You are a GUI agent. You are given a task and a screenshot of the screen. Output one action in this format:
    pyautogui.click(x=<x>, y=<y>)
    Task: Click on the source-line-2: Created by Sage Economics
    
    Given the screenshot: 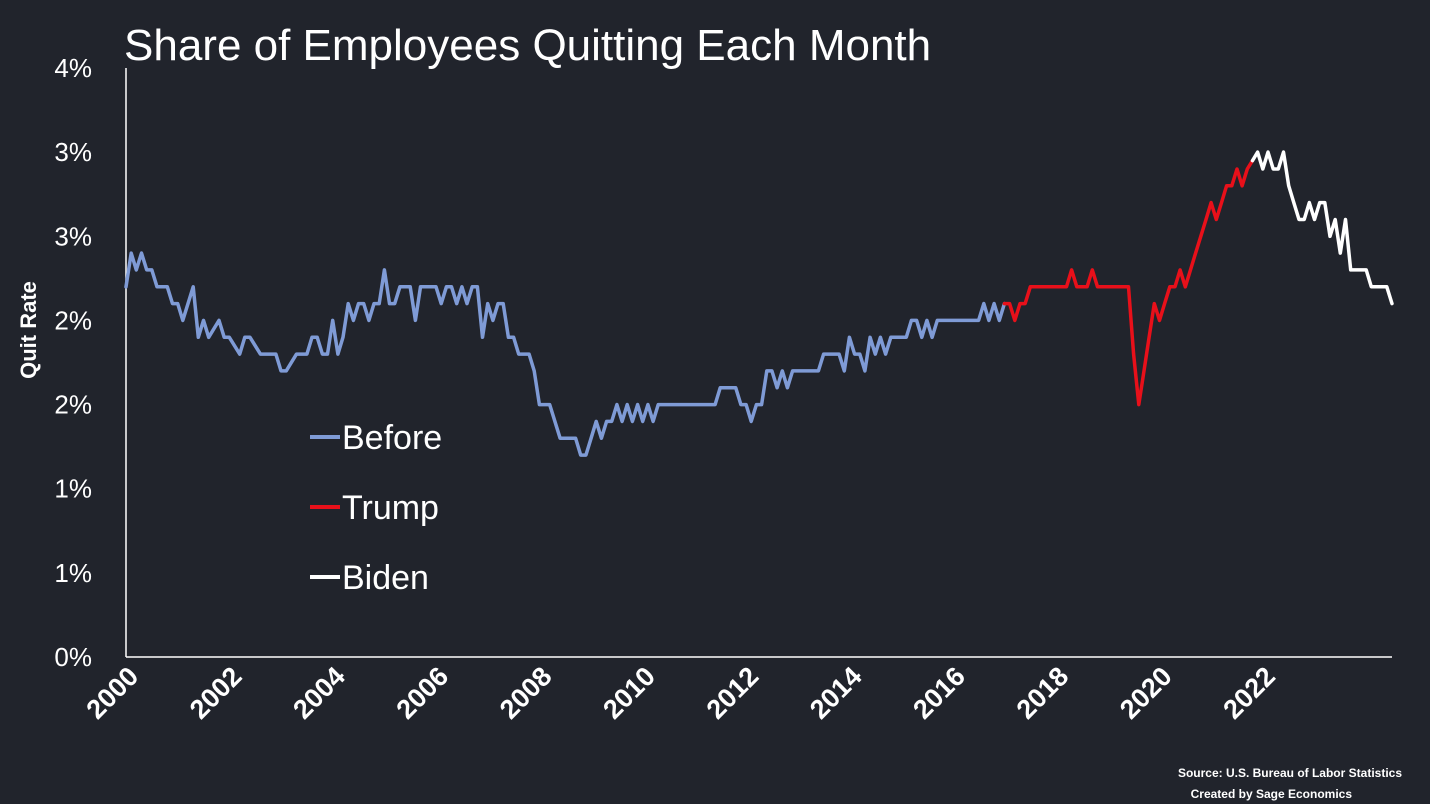 What is the action you would take?
    pyautogui.click(x=1272, y=794)
    